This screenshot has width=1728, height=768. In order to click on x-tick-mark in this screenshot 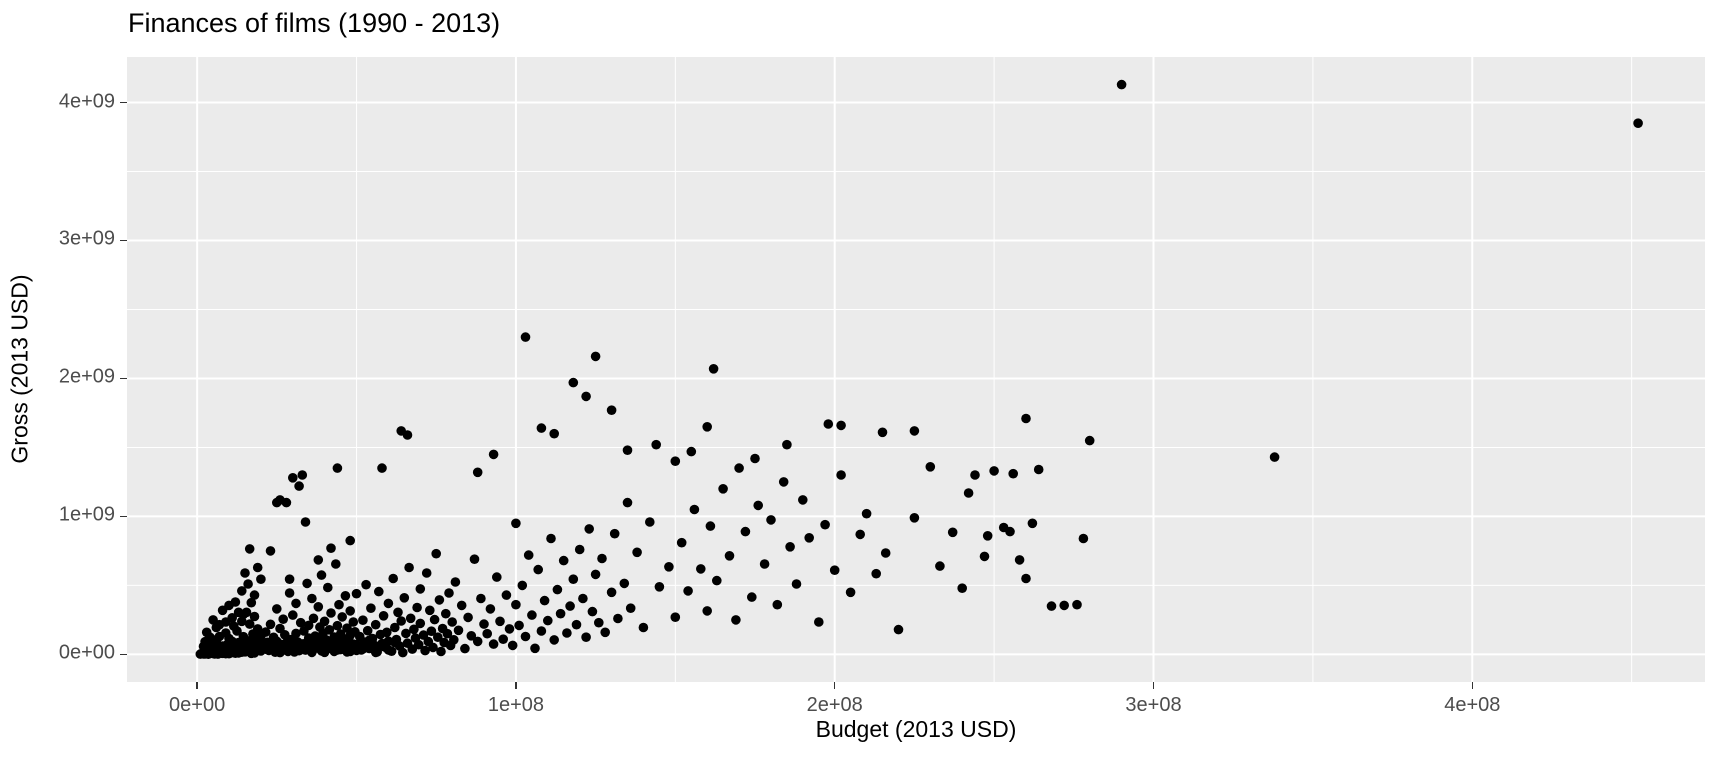, I will do `click(516, 685)`.